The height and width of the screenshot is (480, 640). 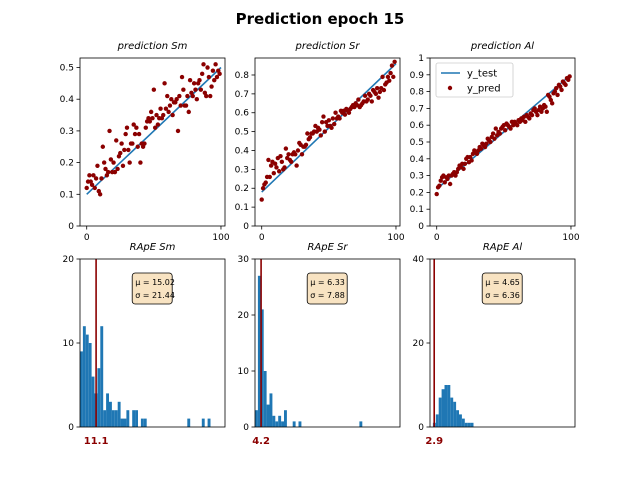 I want to click on subplot-1: prediction Sm 0 100 0 0.1 0.2 0.3 0.4 0.5, so click(x=145, y=142).